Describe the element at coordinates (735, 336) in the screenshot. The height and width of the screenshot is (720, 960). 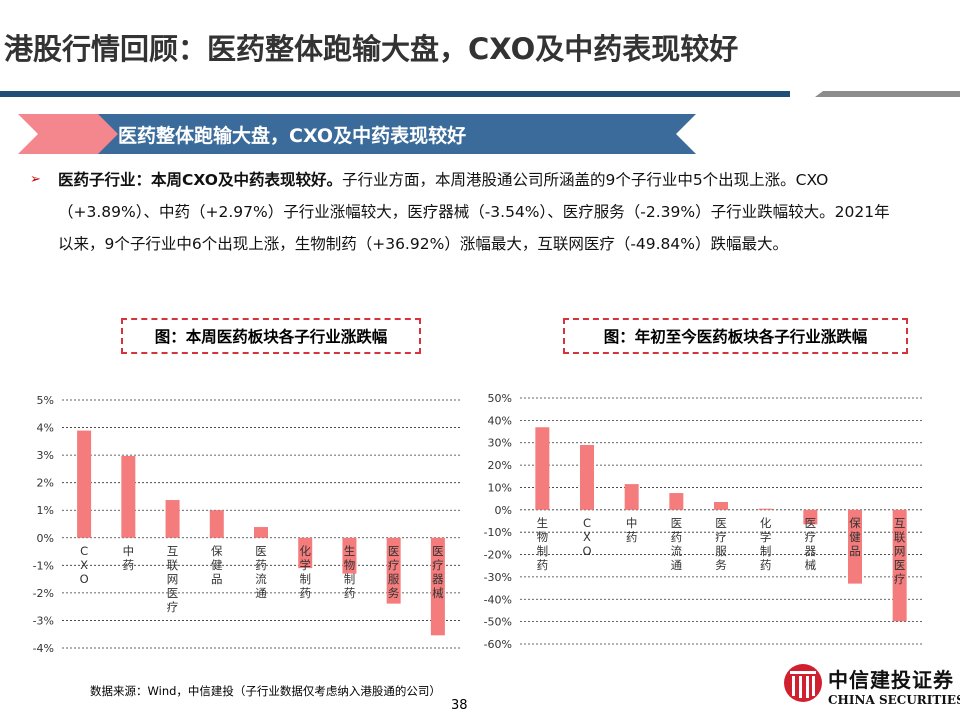
I see `chart-caption-ytd: 图：年初至今医药板块各子行业涨跌幅` at that location.